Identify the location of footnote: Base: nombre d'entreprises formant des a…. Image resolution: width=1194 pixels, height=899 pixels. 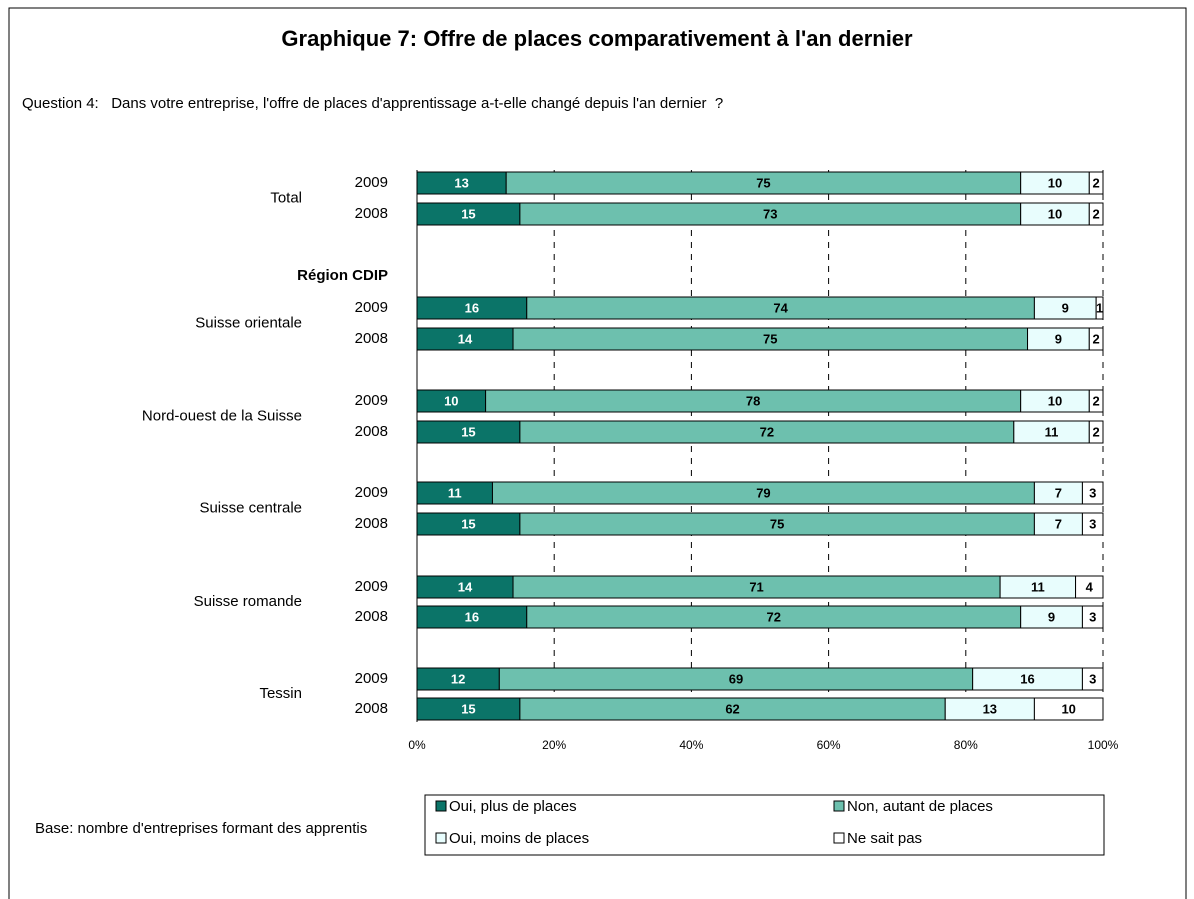
(201, 828).